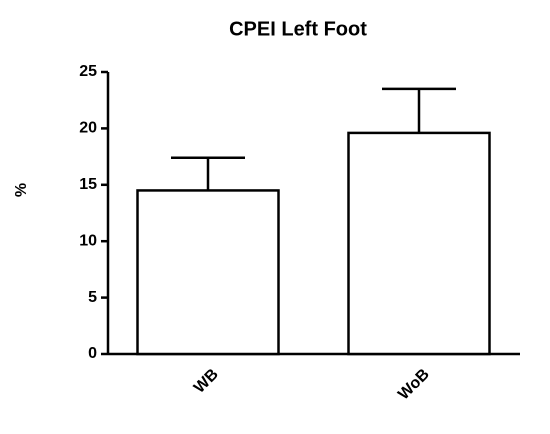  What do you see at coordinates (88, 128) in the screenshot?
I see `y-tick-label: 20` at bounding box center [88, 128].